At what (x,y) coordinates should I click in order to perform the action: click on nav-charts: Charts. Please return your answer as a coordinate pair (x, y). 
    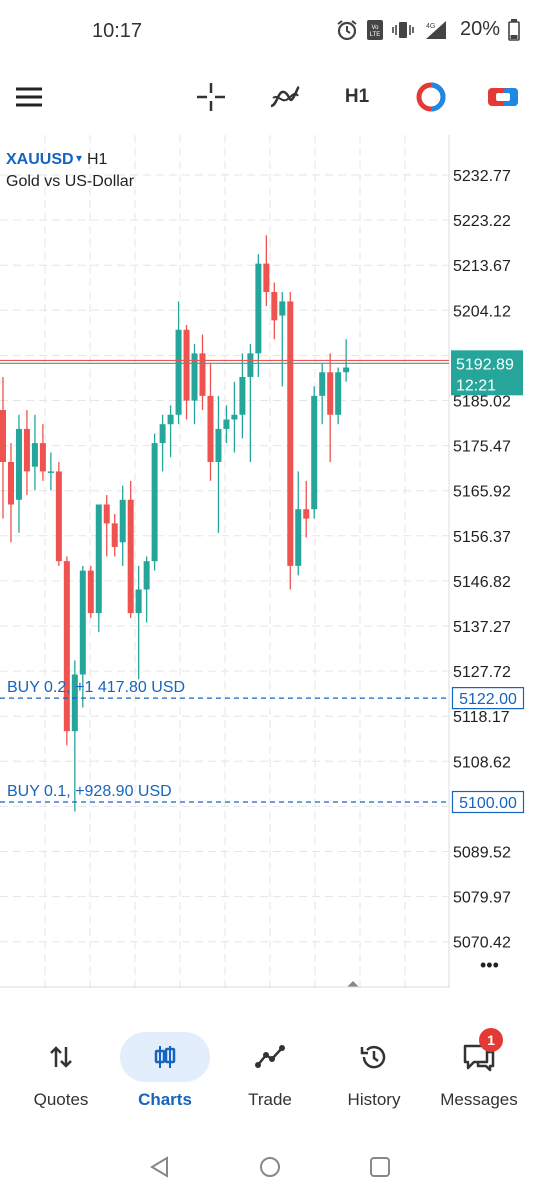
    Looking at the image, I should click on (165, 1077).